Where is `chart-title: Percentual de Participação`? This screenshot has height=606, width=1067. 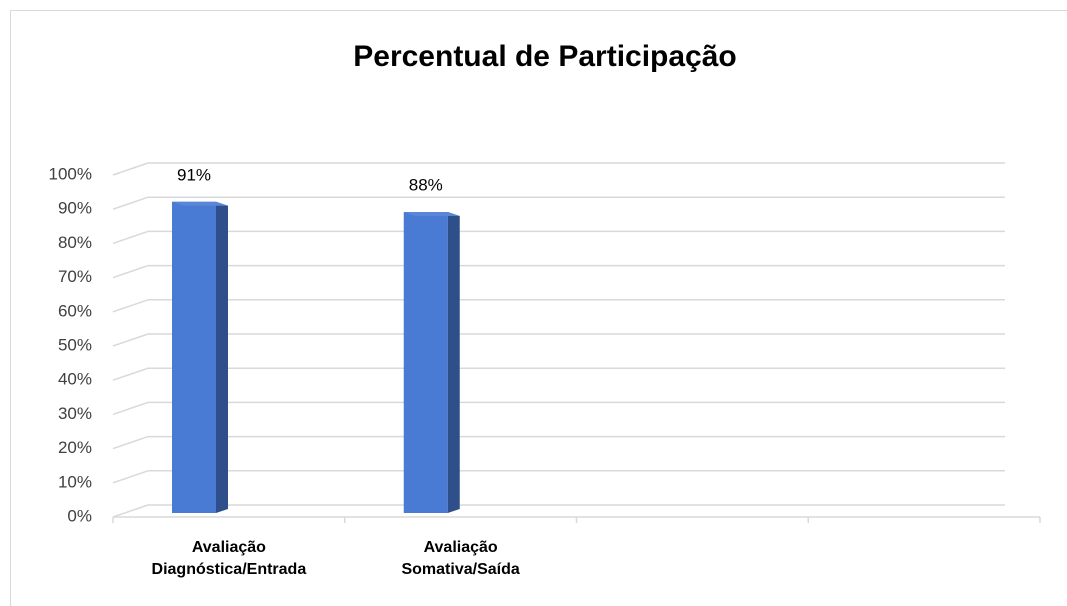 chart-title: Percentual de Participação is located at coordinates (545, 56).